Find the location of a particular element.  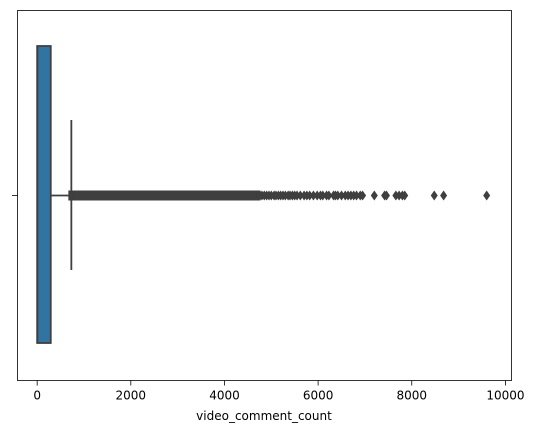

box-plot is located at coordinates (54, 194).